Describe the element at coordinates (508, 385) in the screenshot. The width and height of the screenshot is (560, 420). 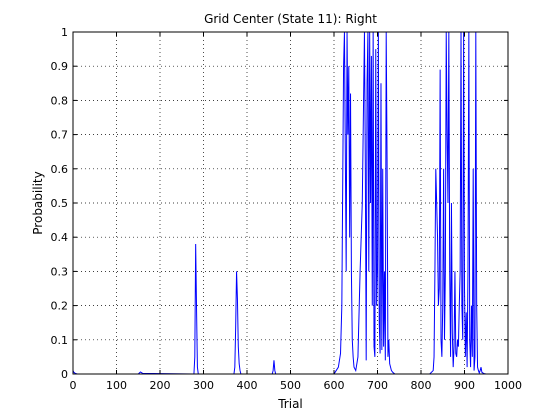
I see `x-tick-label: 1000` at that location.